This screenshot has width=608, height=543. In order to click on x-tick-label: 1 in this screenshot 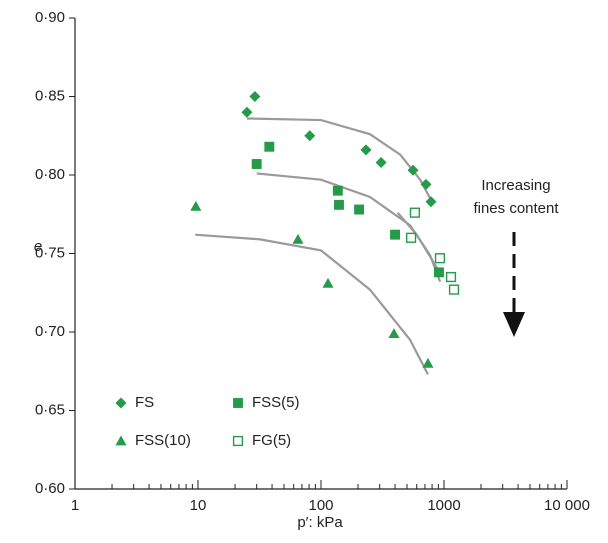, I will do `click(75, 505)`.